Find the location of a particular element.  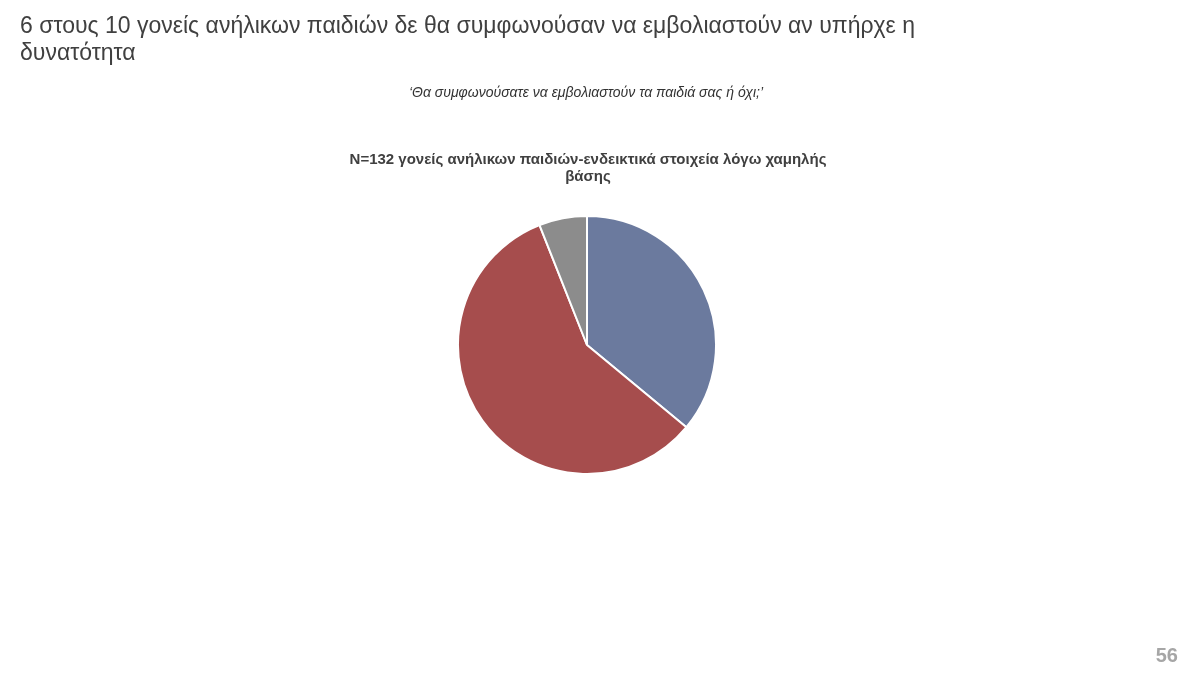

text: 56 is located at coordinates (1166, 655).